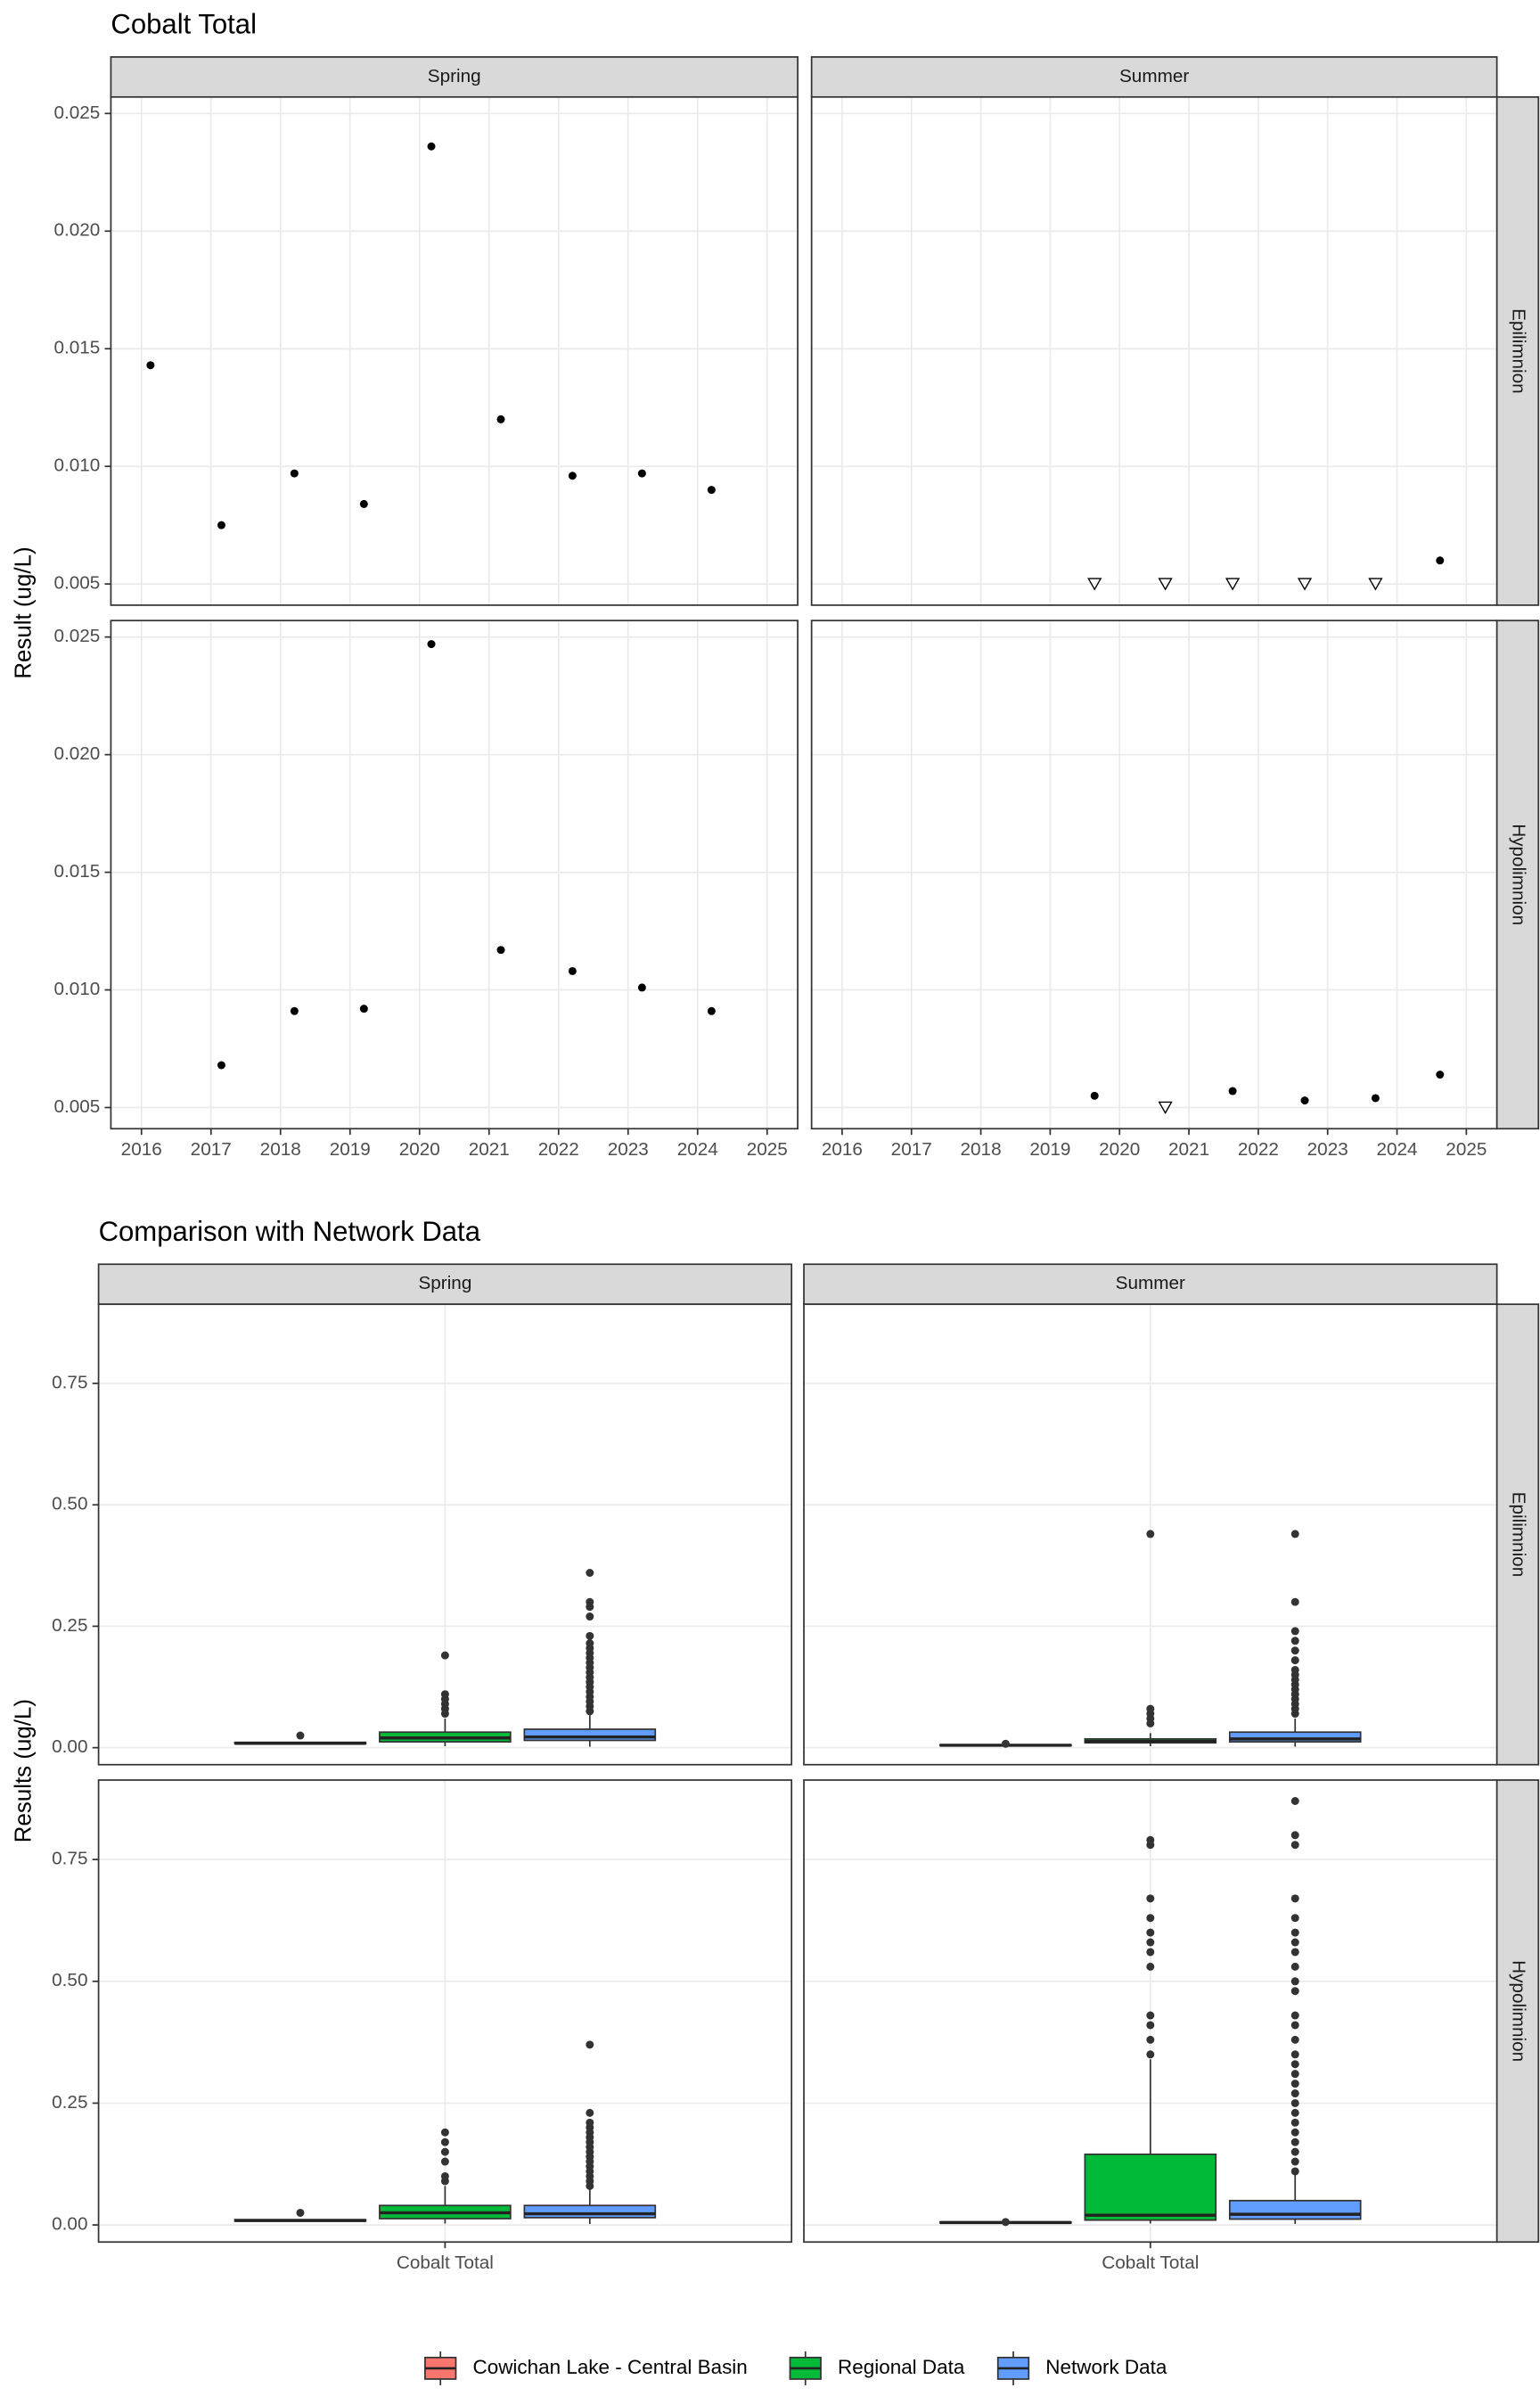  I want to click on x-tick-label: 2018, so click(280, 1149).